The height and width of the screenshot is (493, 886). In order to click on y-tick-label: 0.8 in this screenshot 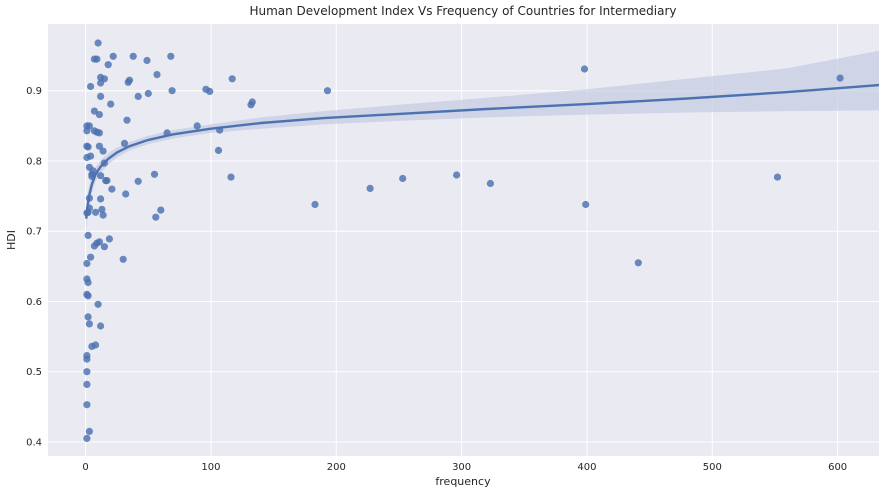, I will do `click(34, 161)`.